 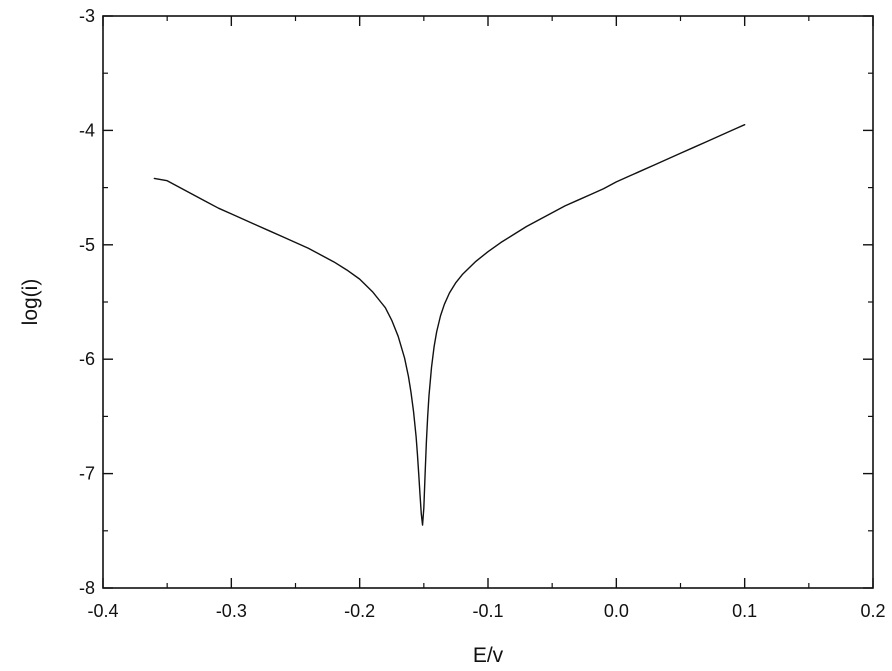 I want to click on y-tick-label: -7, so click(x=87, y=474).